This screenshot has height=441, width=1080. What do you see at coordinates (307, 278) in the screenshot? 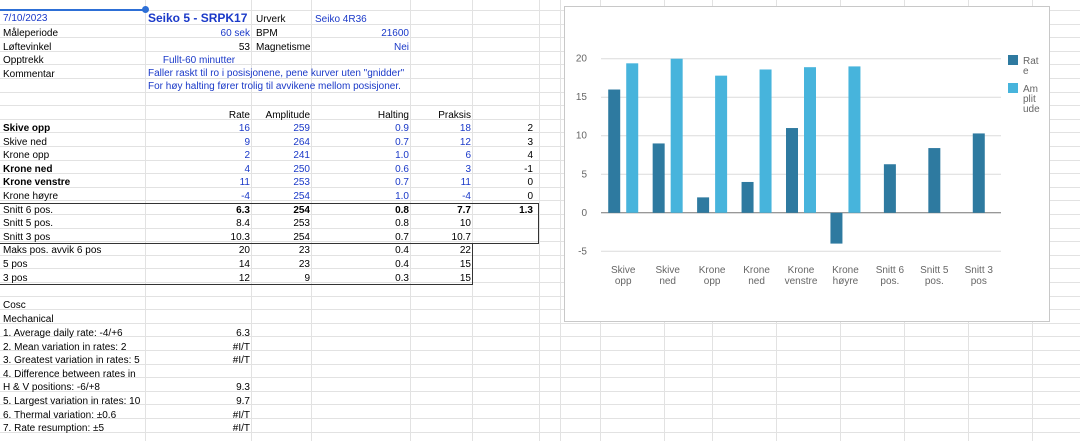
I see `maks-amp: 9` at bounding box center [307, 278].